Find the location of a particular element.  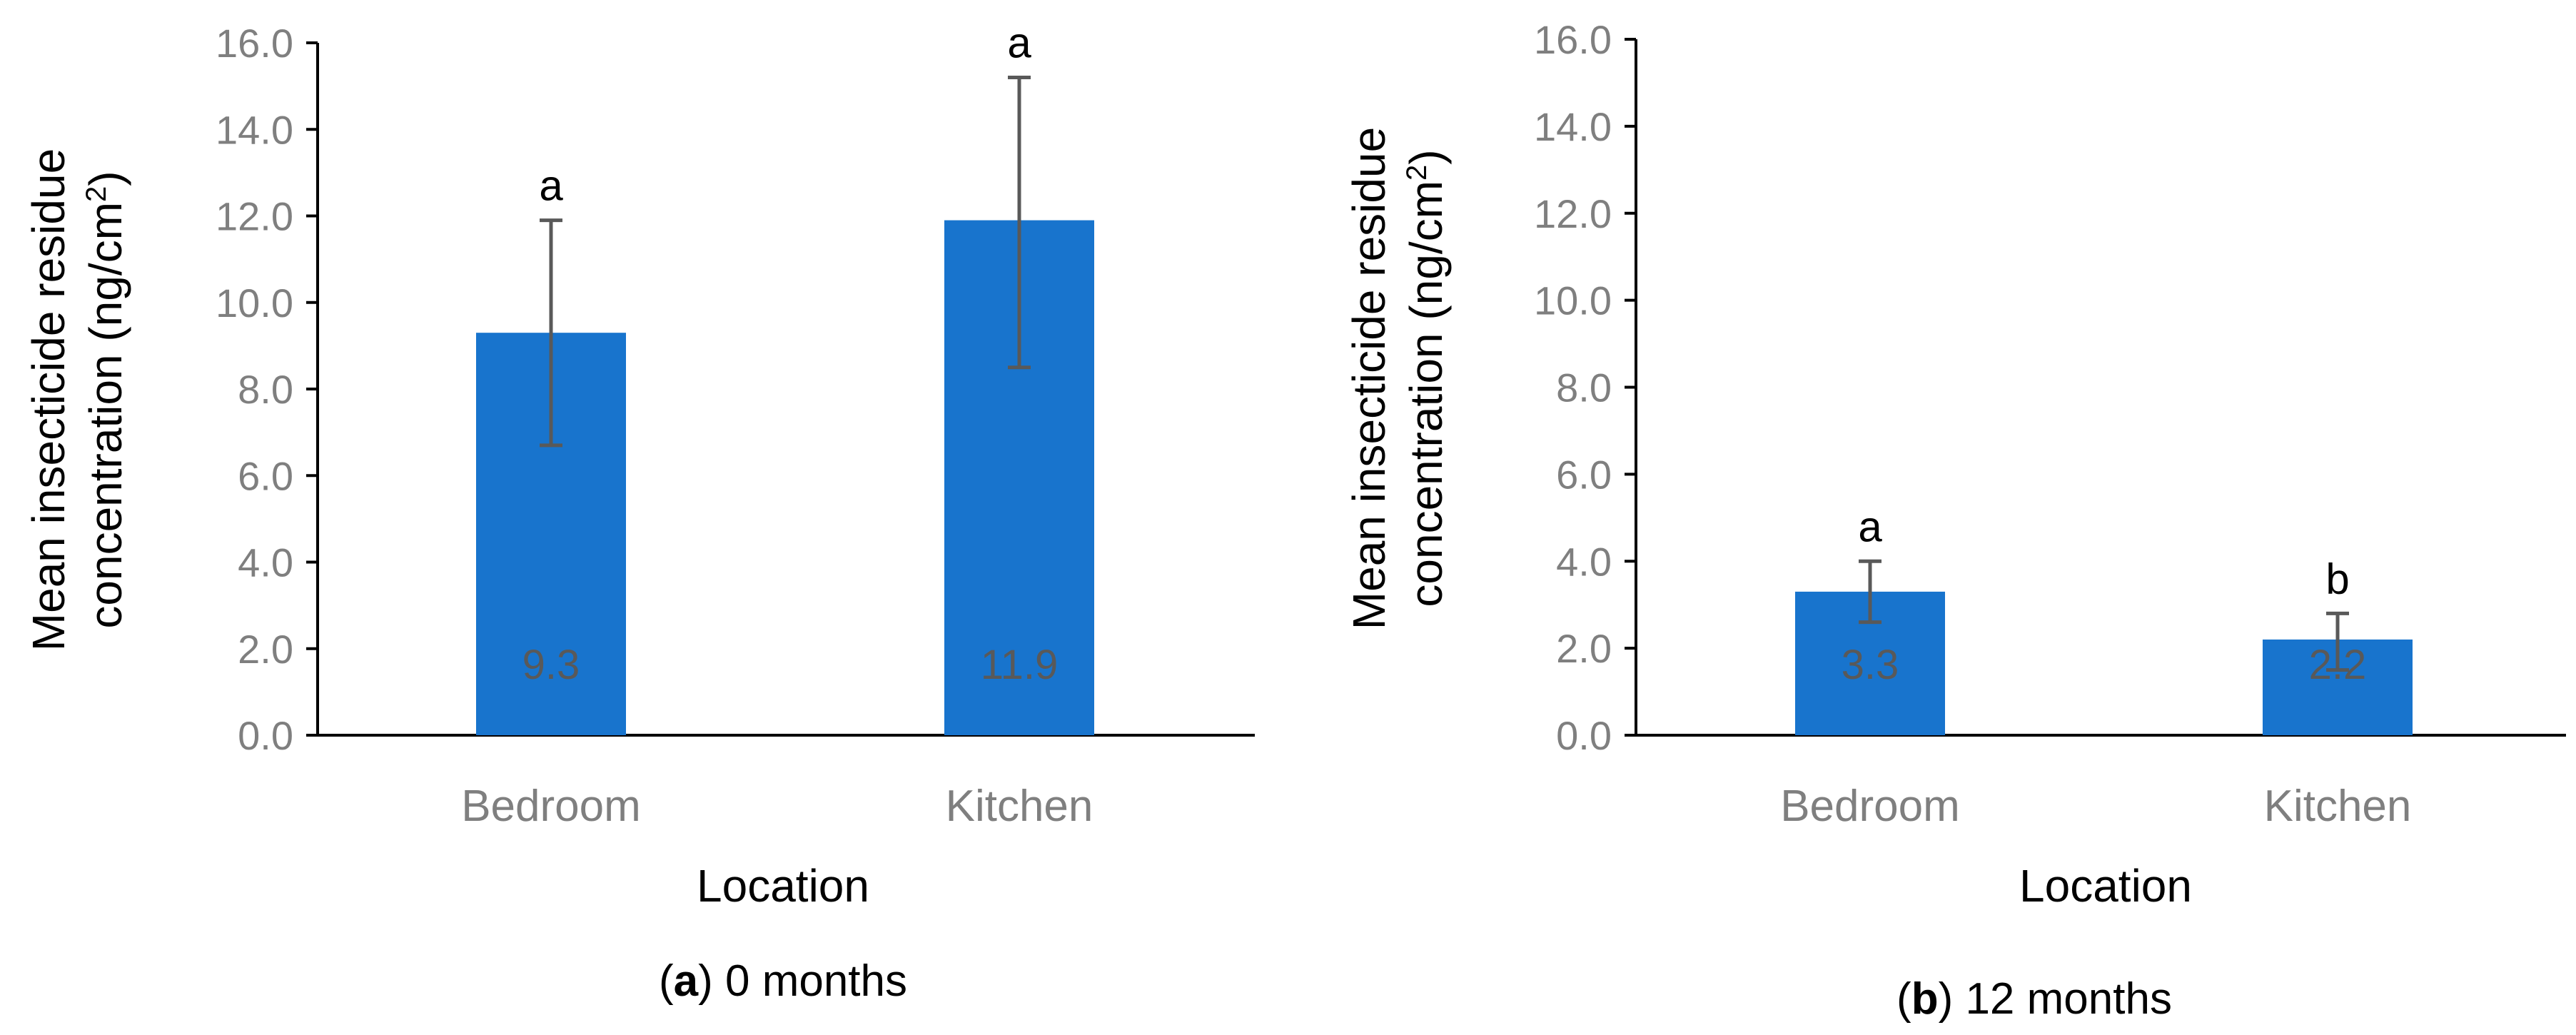

y-axis-title-main-a: concentration (ng/cm is located at coordinates (105, 415).